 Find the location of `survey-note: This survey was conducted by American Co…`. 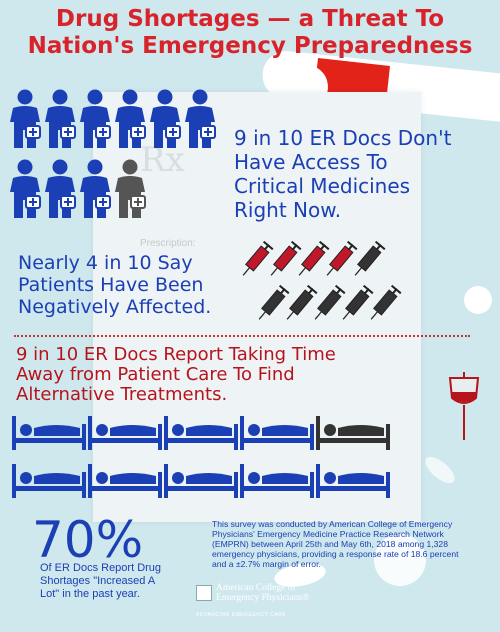

survey-note: This survey was conducted by American Co… is located at coordinates (335, 544).